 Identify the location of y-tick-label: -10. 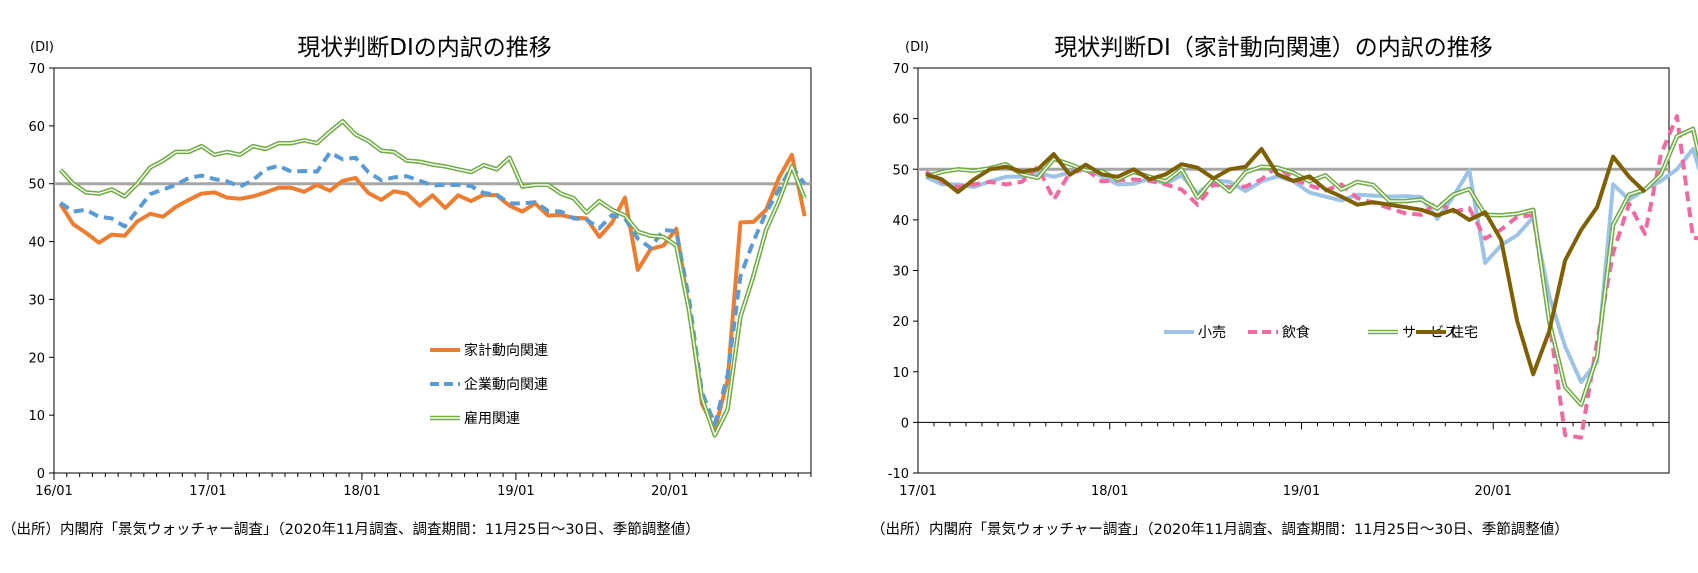
(898, 474).